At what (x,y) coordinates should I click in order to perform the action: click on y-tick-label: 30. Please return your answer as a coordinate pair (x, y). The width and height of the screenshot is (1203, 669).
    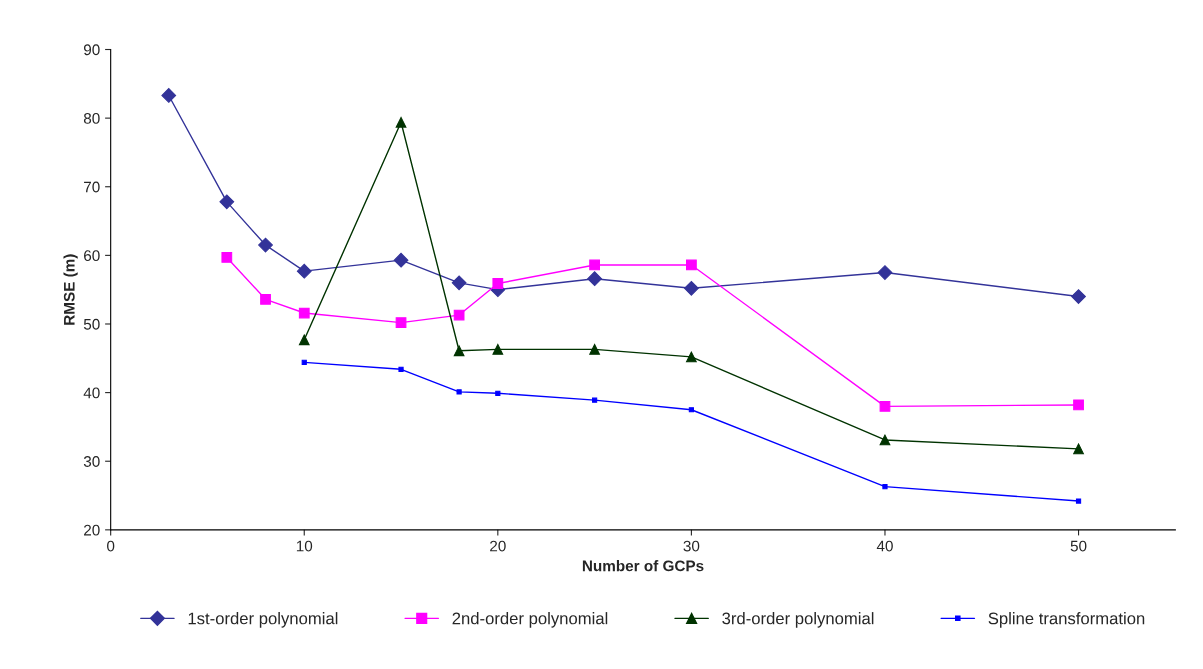
    Looking at the image, I should click on (91, 461).